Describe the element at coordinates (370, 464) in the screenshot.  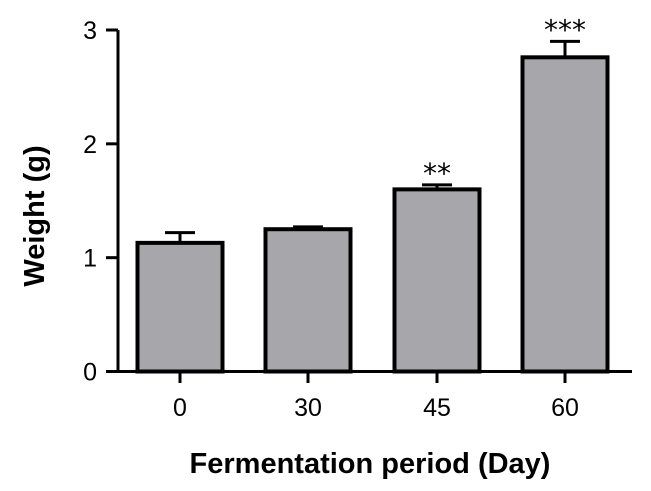
I see `x-axis-title: Fermentation period (Day)` at that location.